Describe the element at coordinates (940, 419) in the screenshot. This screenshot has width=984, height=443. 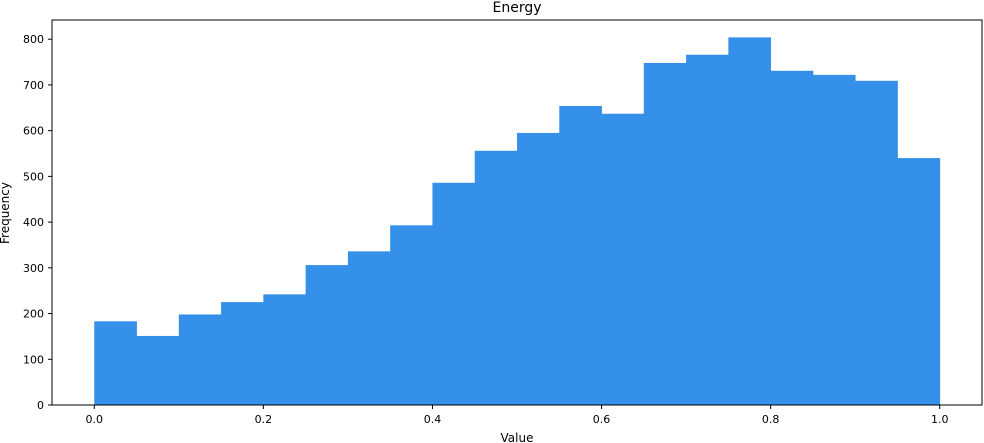
I see `x-tick-label: 1.0` at that location.